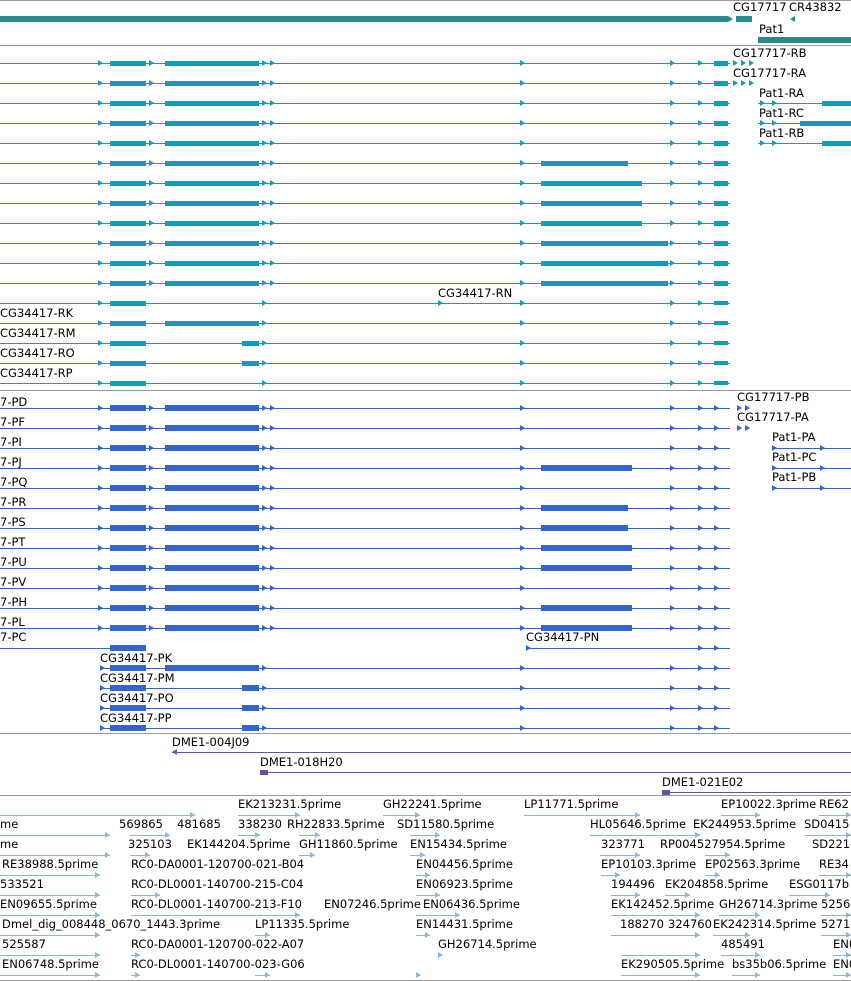 Image resolution: width=851 pixels, height=981 pixels. What do you see at coordinates (779, 964) in the screenshot?
I see `feature-label: bs35b06.5prime` at bounding box center [779, 964].